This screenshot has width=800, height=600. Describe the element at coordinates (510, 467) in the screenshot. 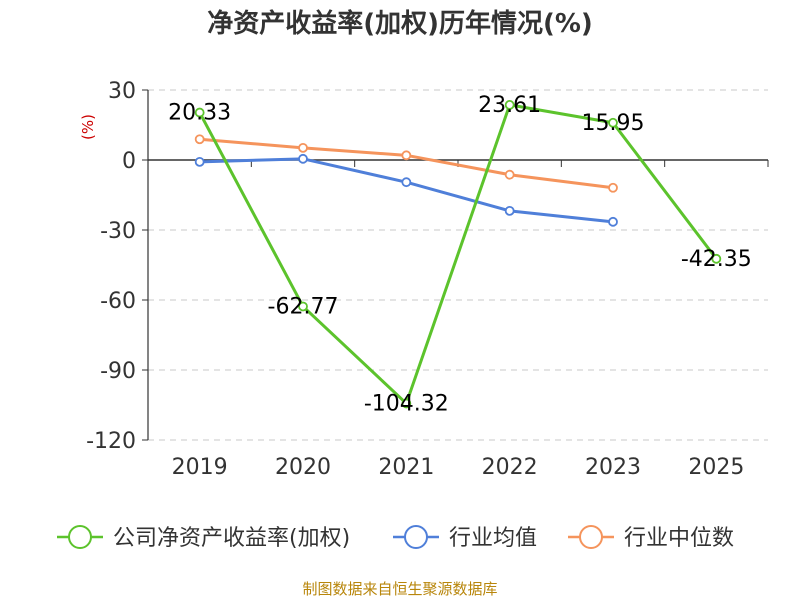

I see `x-tick-label: 2022` at that location.